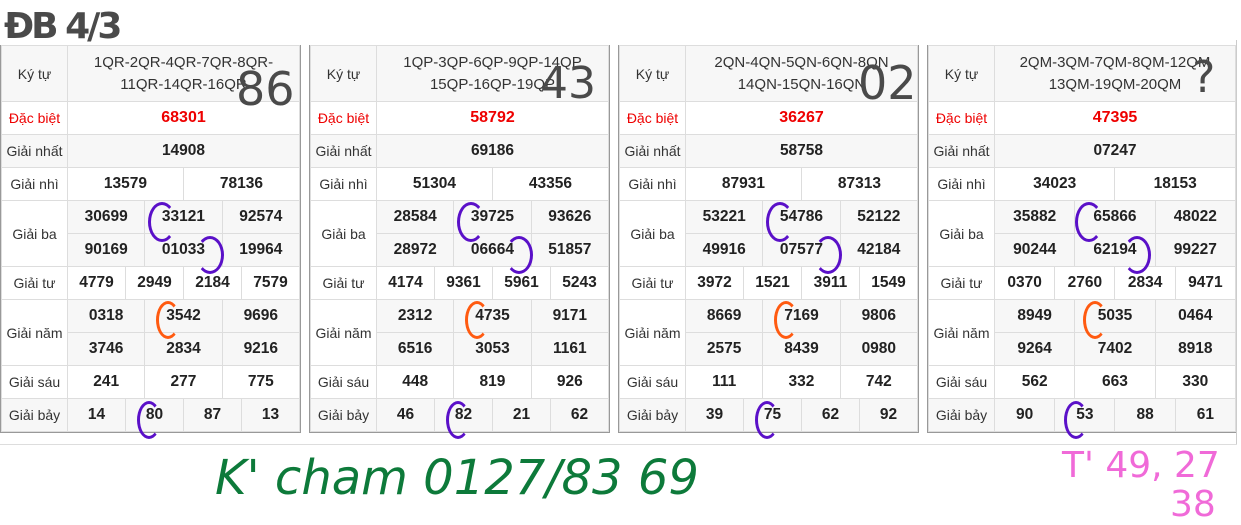  What do you see at coordinates (261, 250) in the screenshot?
I see `third-prize: 19964` at bounding box center [261, 250].